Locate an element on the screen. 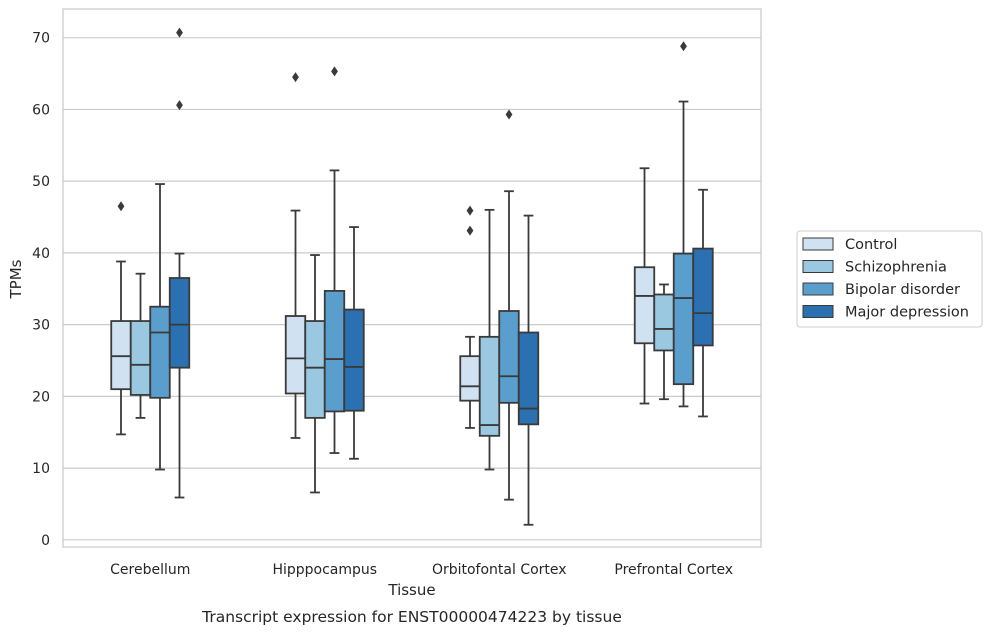 Image resolution: width=993 pixels, height=634 pixels. y-tick-label: 60 is located at coordinates (41, 110).